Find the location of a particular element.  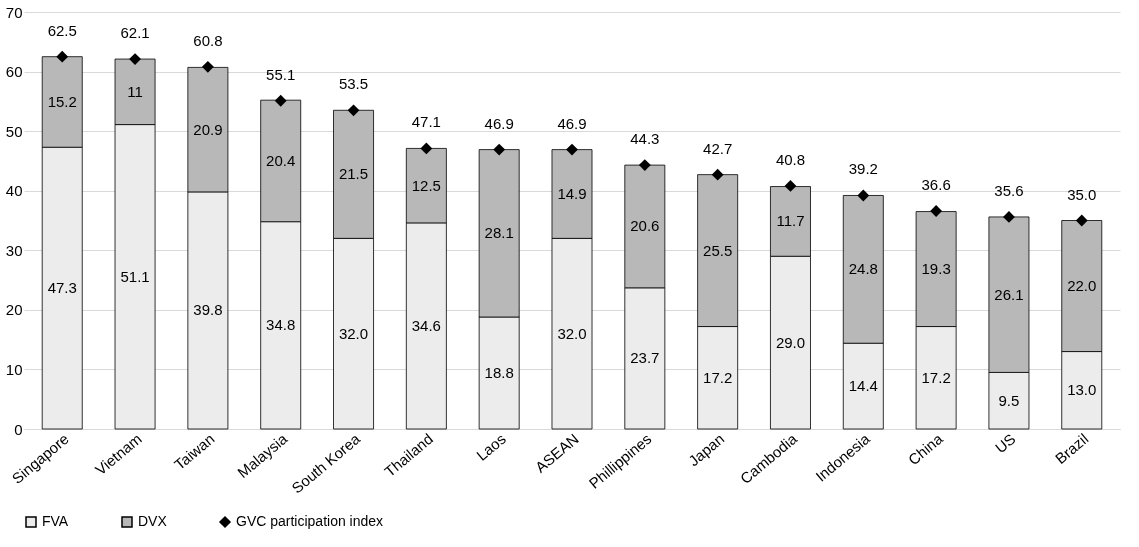

data-label: 25.5 is located at coordinates (718, 250).